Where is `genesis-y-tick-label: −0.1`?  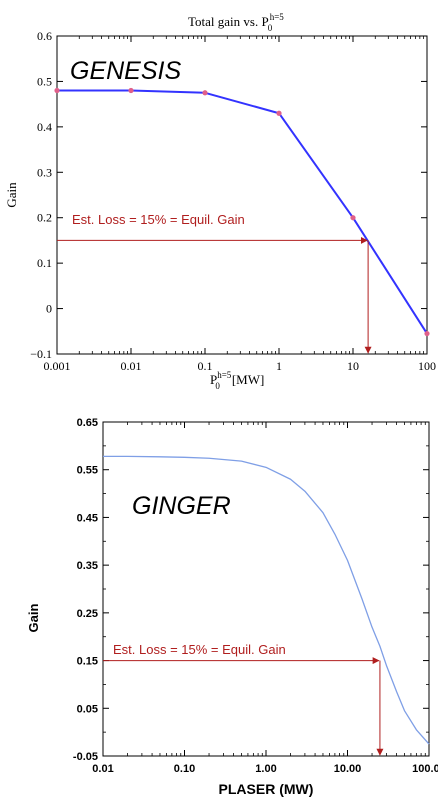
genesis-y-tick-label: −0.1 is located at coordinates (41, 354).